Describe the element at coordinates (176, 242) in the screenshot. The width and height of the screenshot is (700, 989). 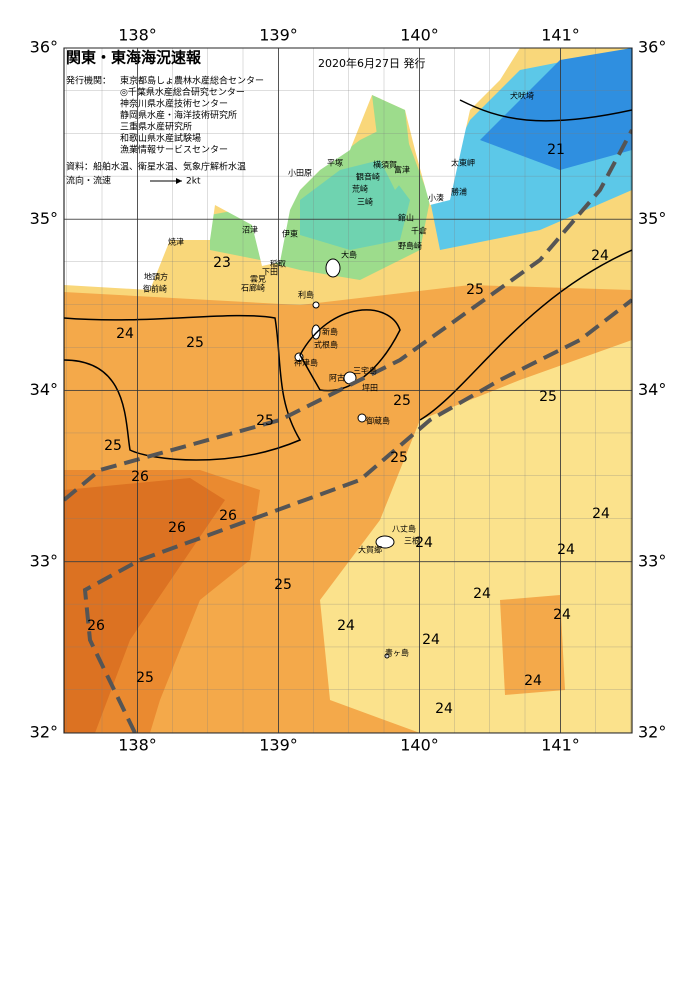
I see `place-name: 焼津` at that location.